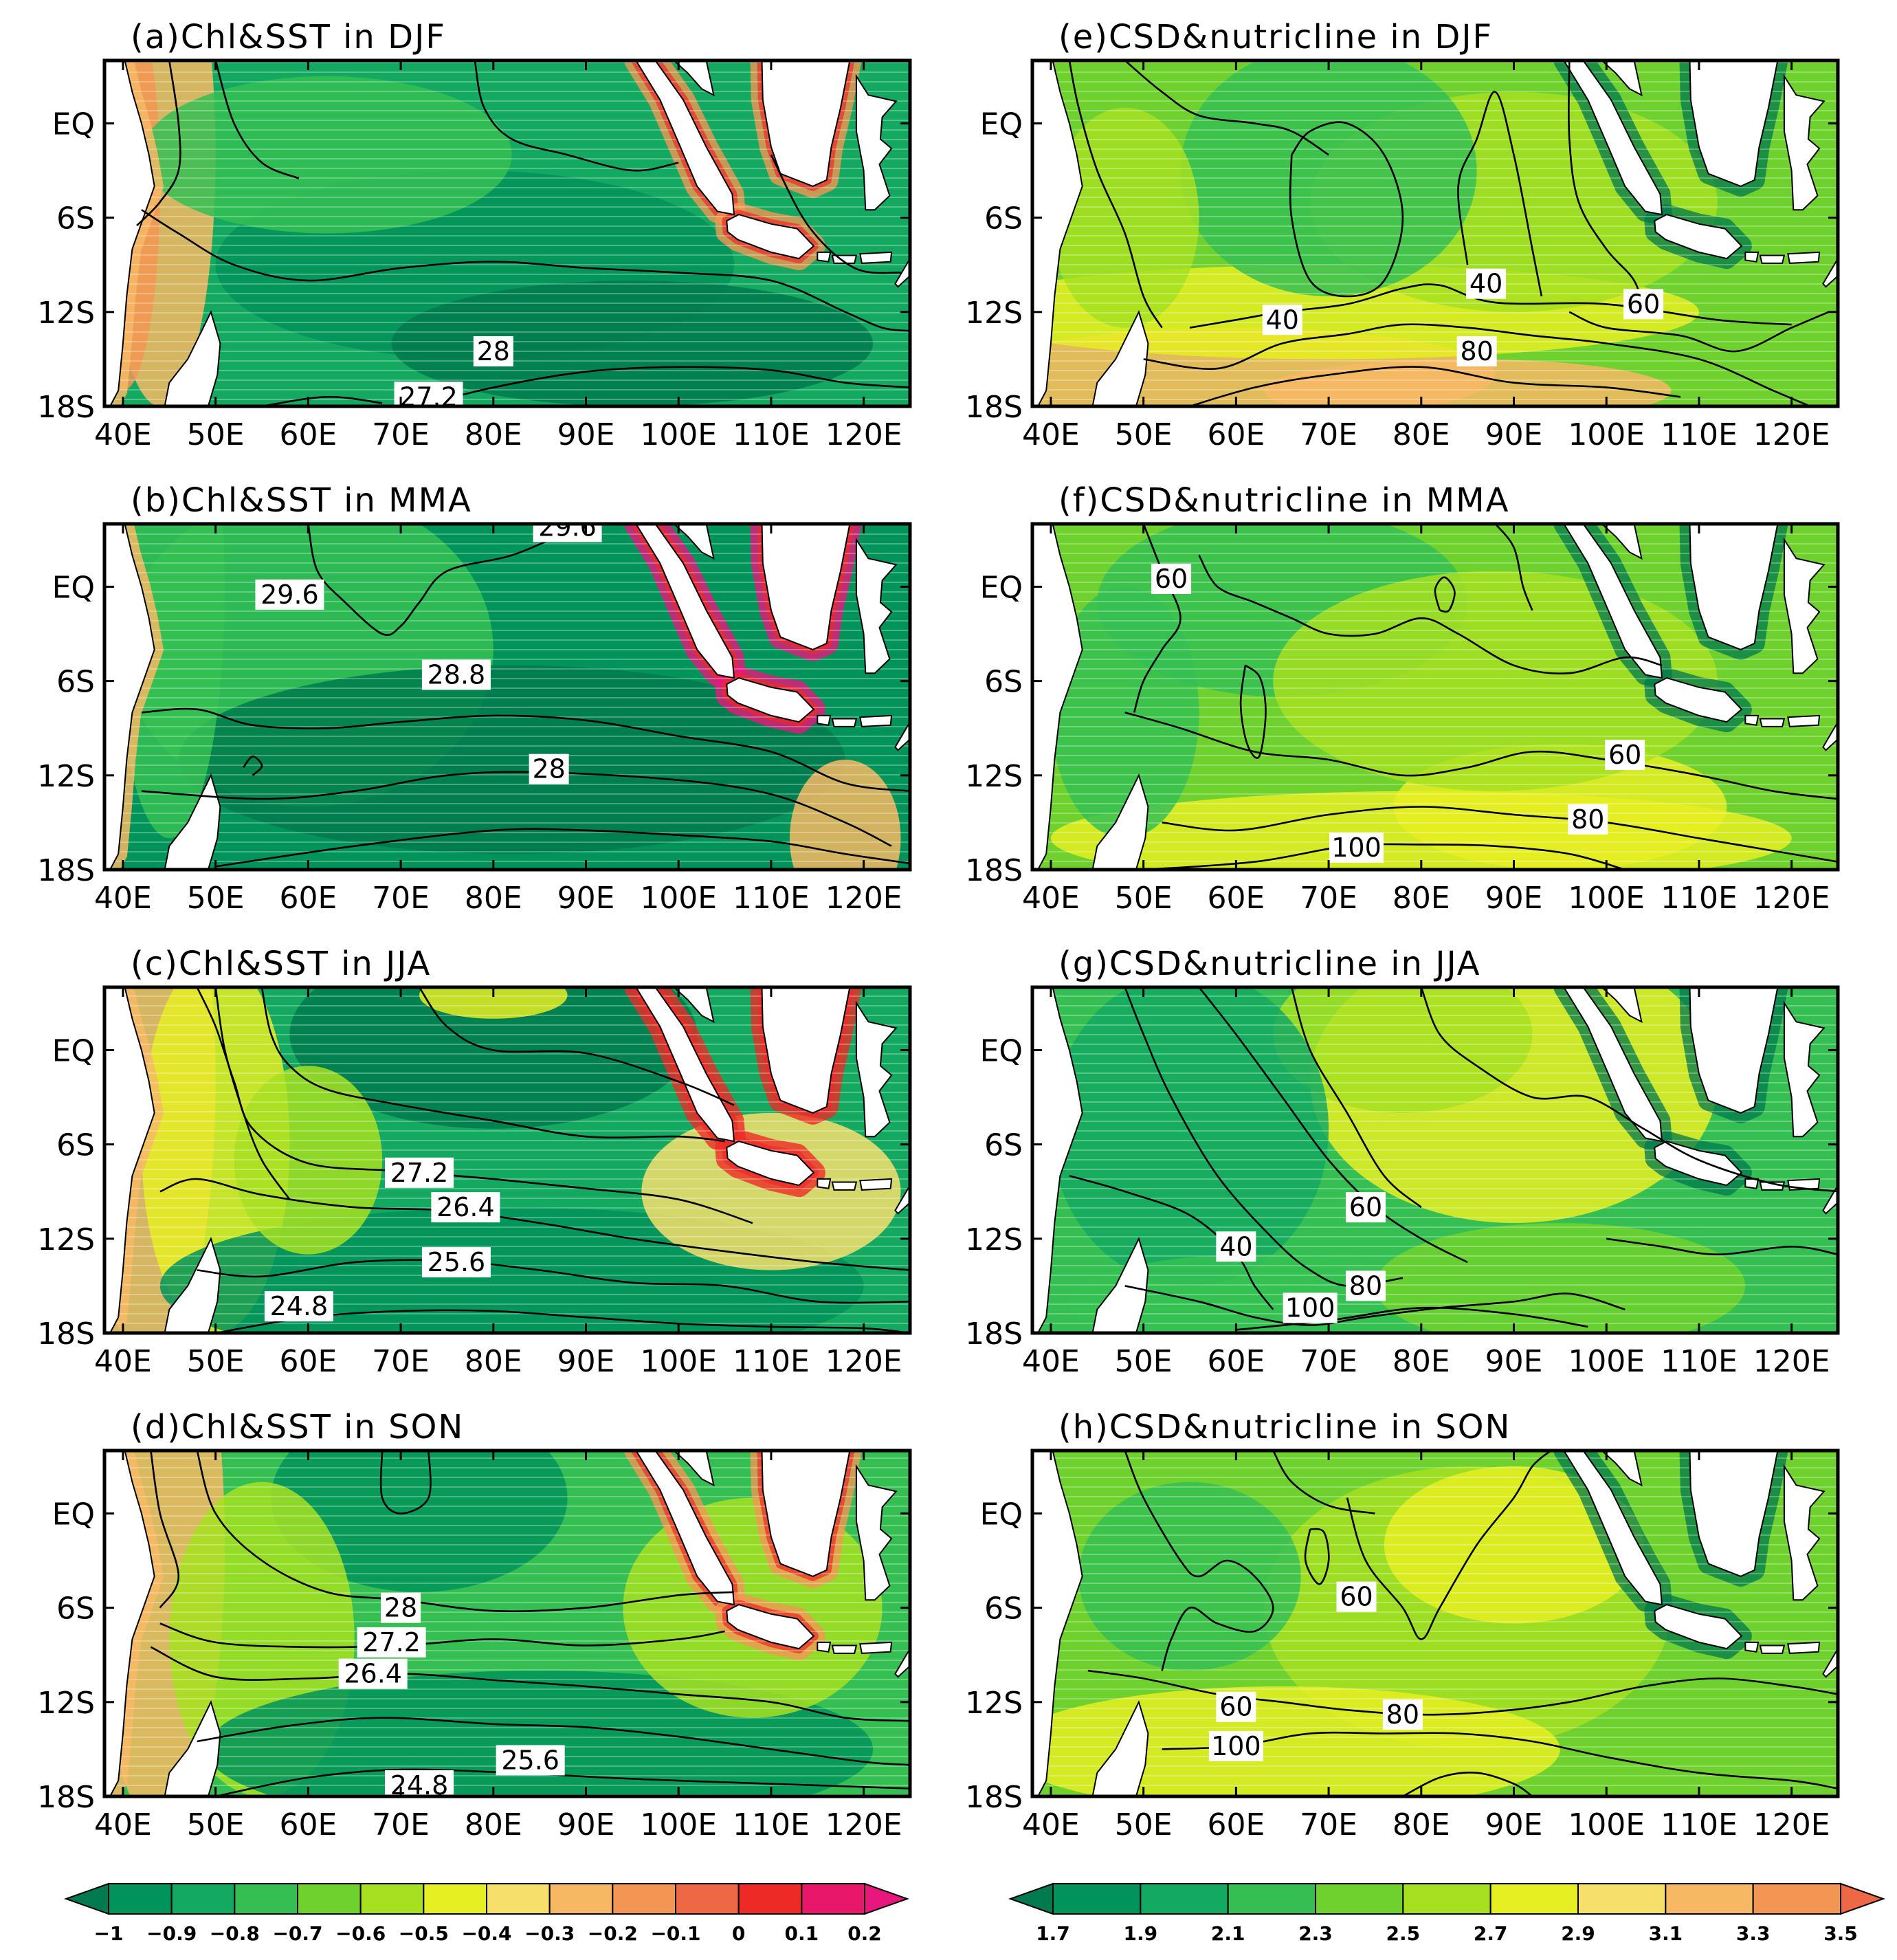 The width and height of the screenshot is (1897, 1960). Describe the element at coordinates (1031, 1899) in the screenshot. I see `colorbar-arrow-low` at that location.